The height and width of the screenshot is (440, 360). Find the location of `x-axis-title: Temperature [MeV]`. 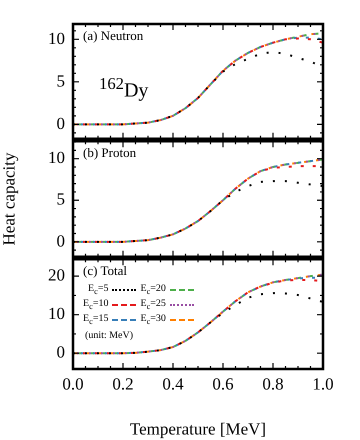

x-axis-title: Temperature [MeV] is located at coordinates (198, 428).